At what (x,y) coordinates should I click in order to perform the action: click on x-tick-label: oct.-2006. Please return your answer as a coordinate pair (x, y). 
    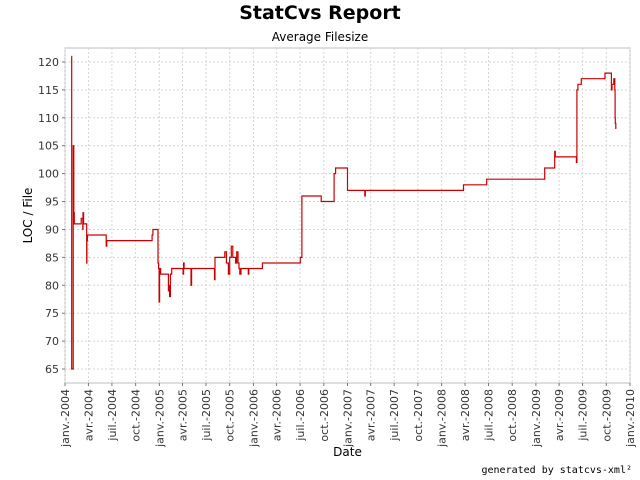
    Looking at the image, I should click on (324, 415).